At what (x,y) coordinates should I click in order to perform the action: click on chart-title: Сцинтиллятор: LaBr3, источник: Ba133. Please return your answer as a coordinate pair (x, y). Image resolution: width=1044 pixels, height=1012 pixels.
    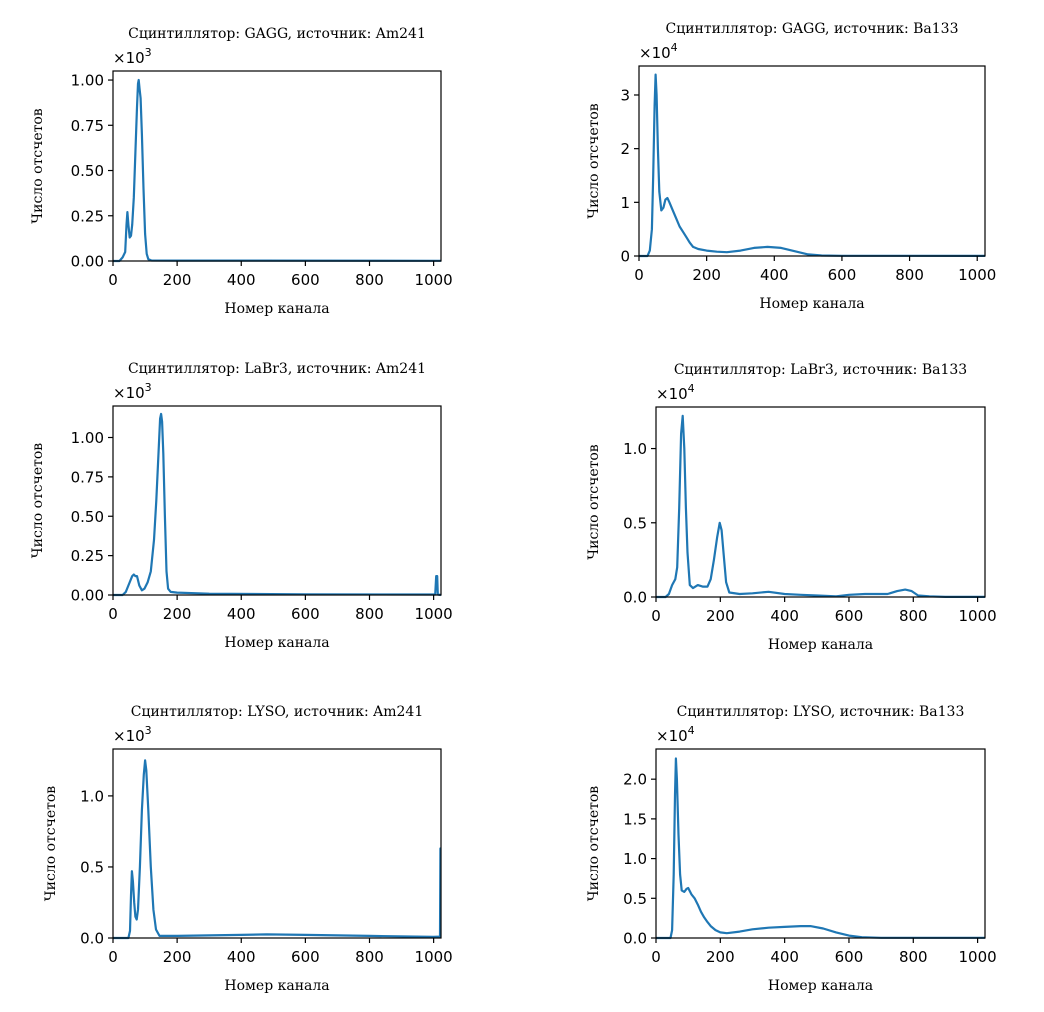
    Looking at the image, I should click on (820, 370).